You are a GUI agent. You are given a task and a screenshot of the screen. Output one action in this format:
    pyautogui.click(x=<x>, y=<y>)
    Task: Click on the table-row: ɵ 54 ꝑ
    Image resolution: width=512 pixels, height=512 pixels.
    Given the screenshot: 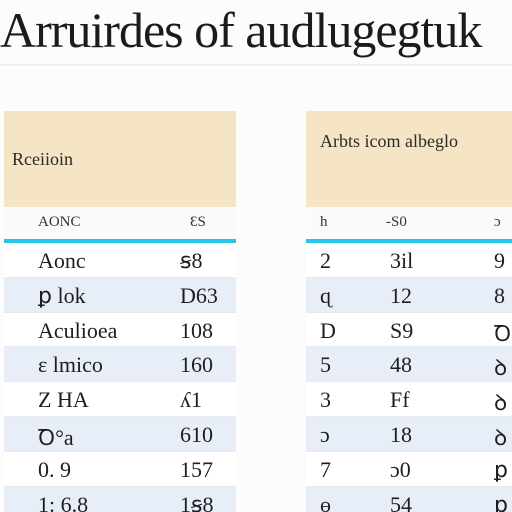 What is the action you would take?
    pyautogui.click(x=409, y=499)
    